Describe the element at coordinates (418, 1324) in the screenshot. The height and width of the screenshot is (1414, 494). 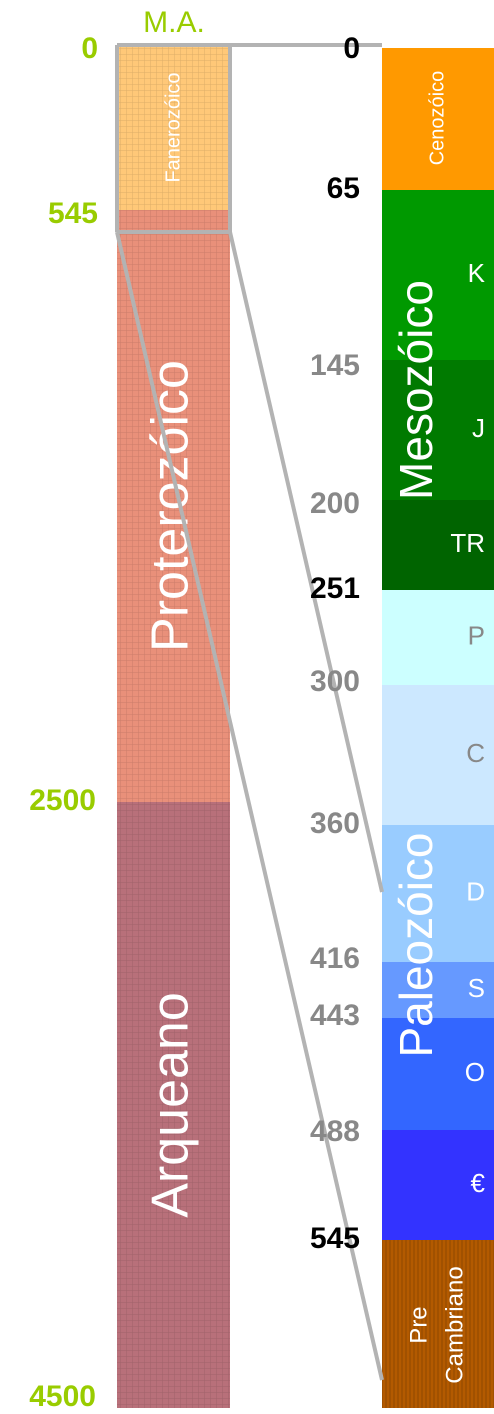
I see `precambrian-label: Pre` at that location.